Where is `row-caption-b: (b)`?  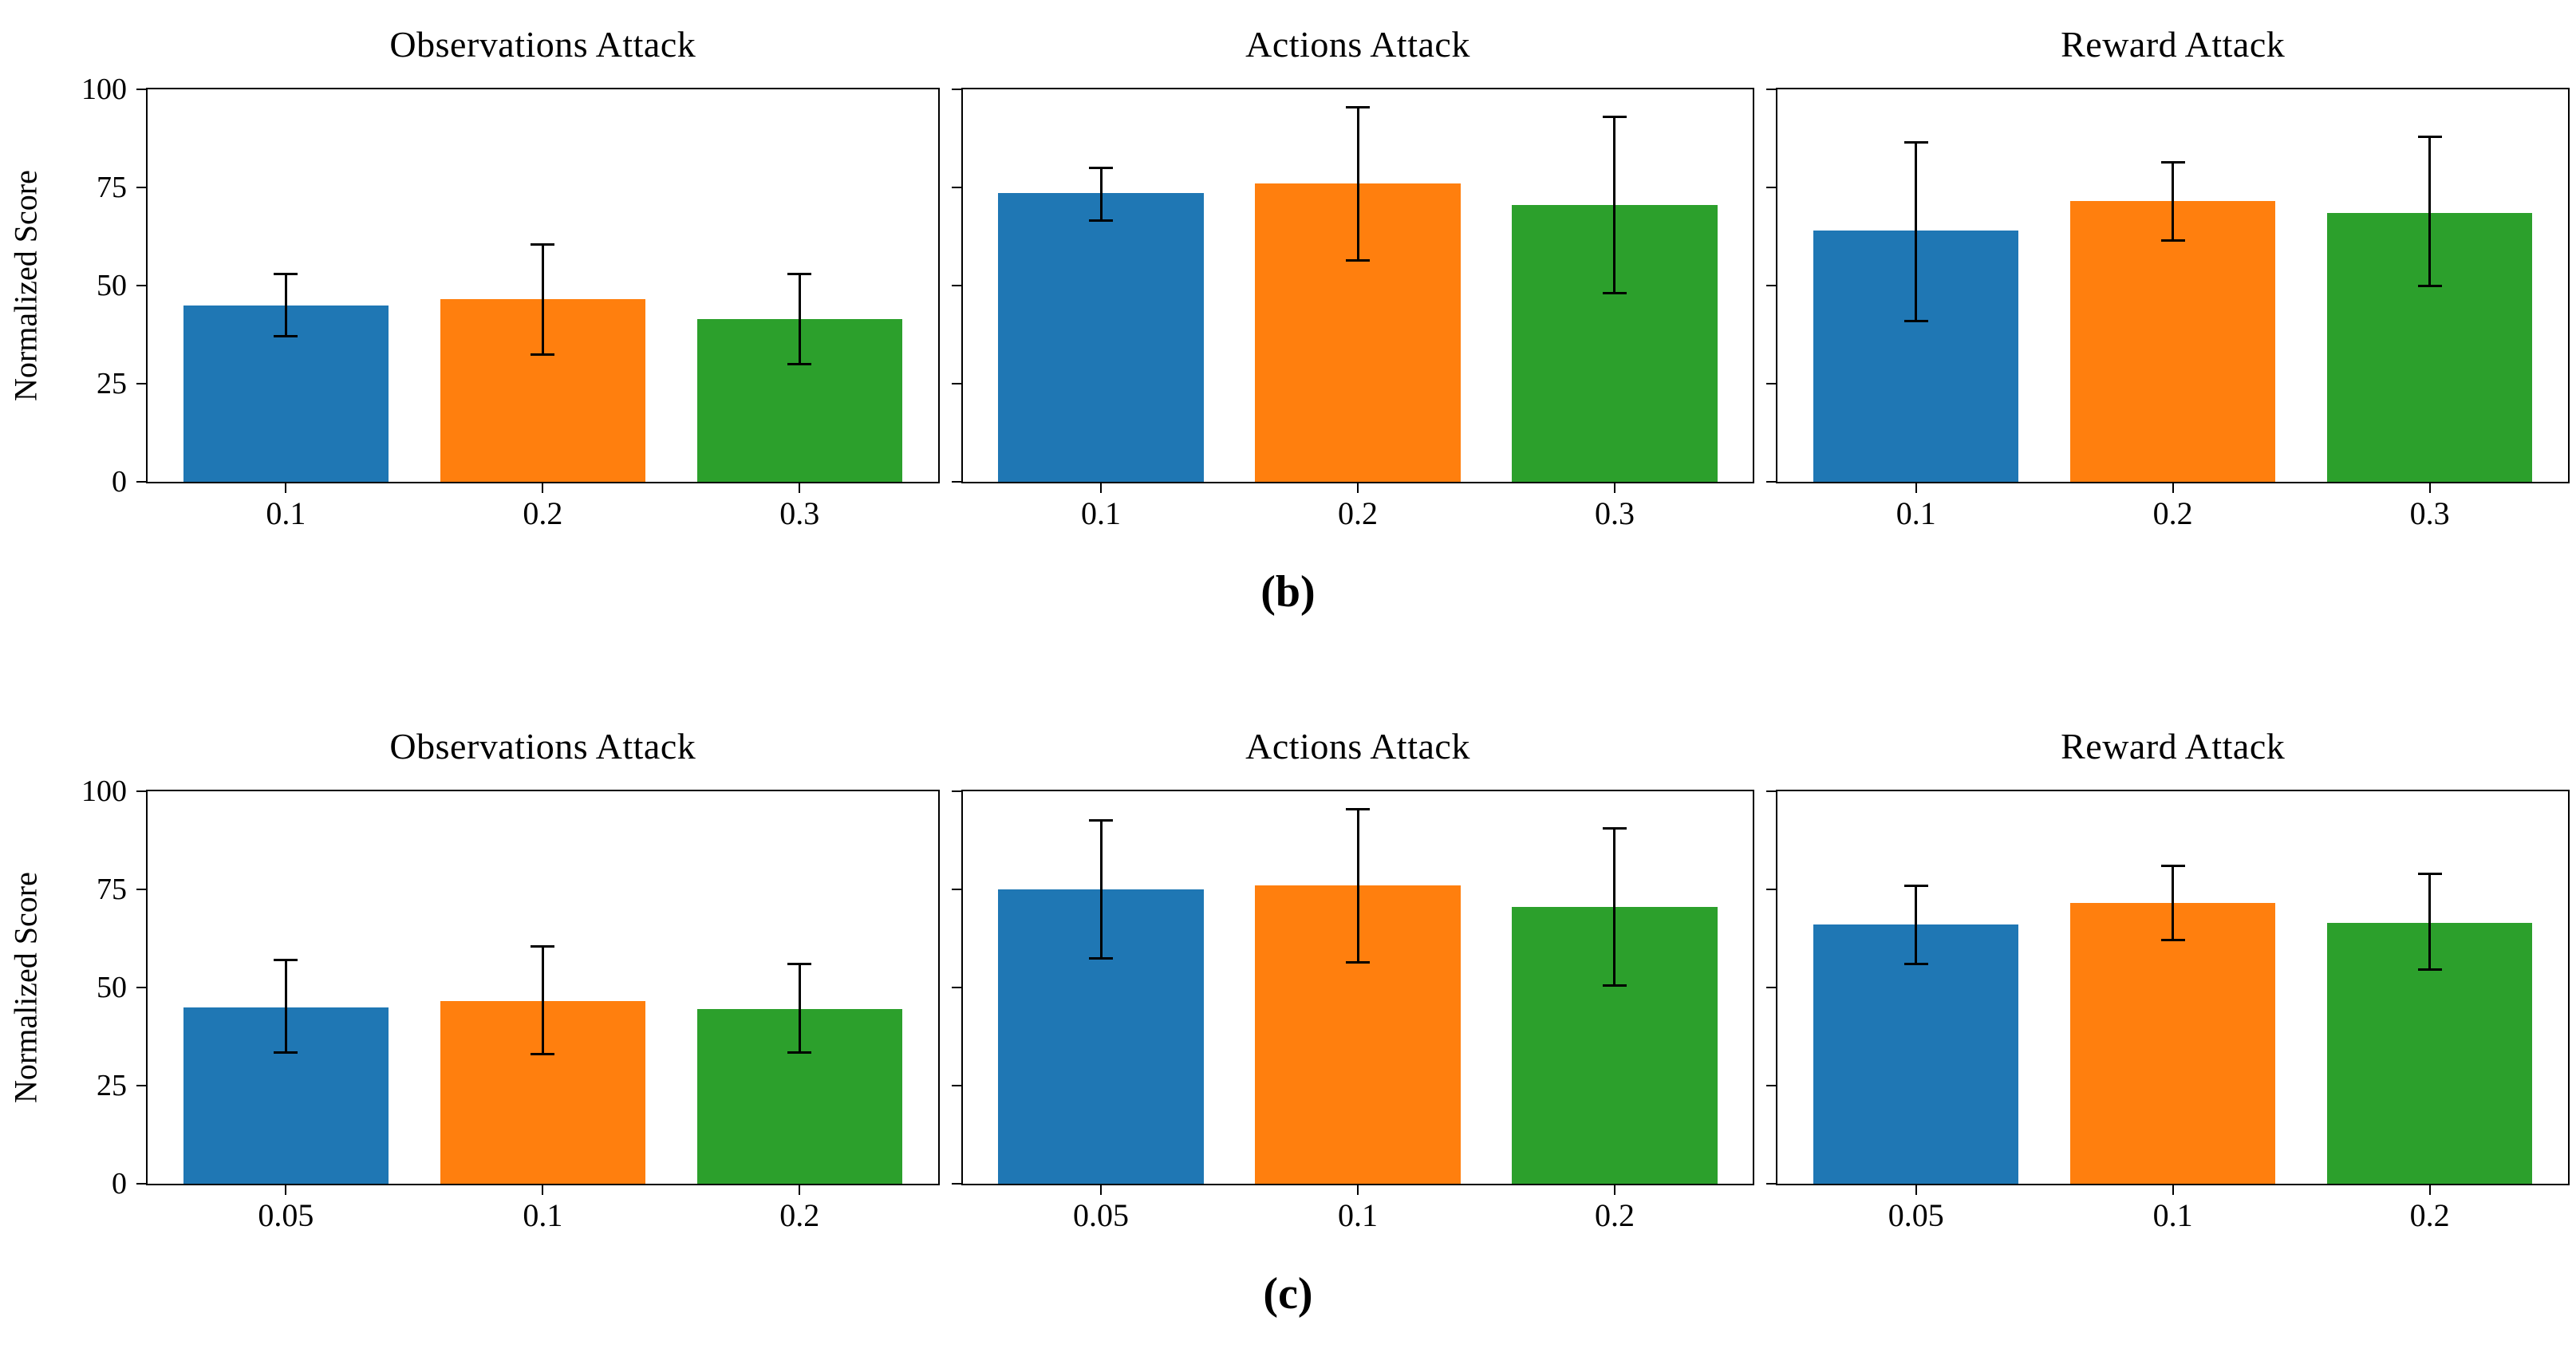
row-caption-b: (b) is located at coordinates (1288, 592).